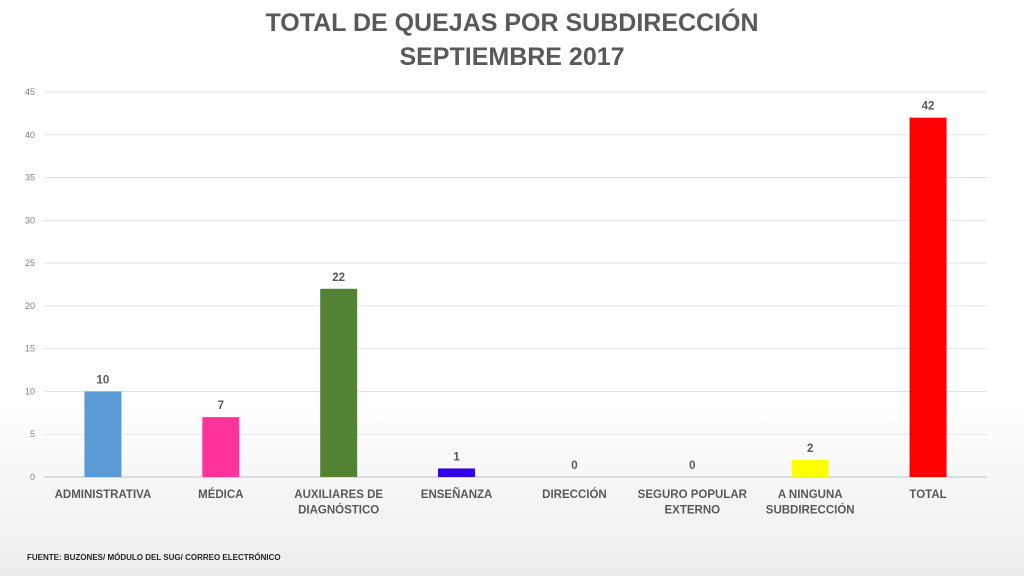 The image size is (1024, 576). What do you see at coordinates (810, 449) in the screenshot?
I see `data-label: 2` at bounding box center [810, 449].